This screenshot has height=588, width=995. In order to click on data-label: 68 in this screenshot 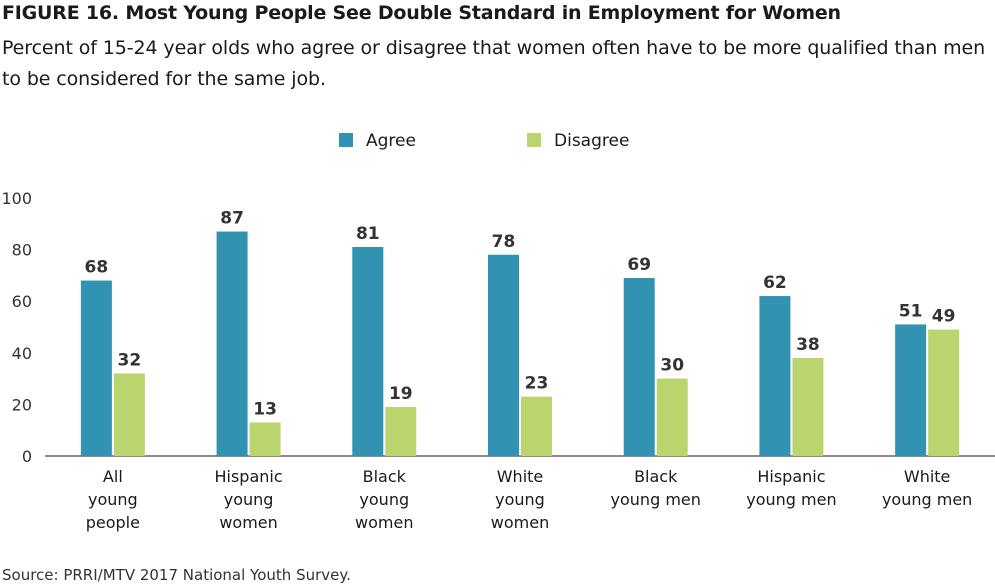, I will do `click(97, 268)`.